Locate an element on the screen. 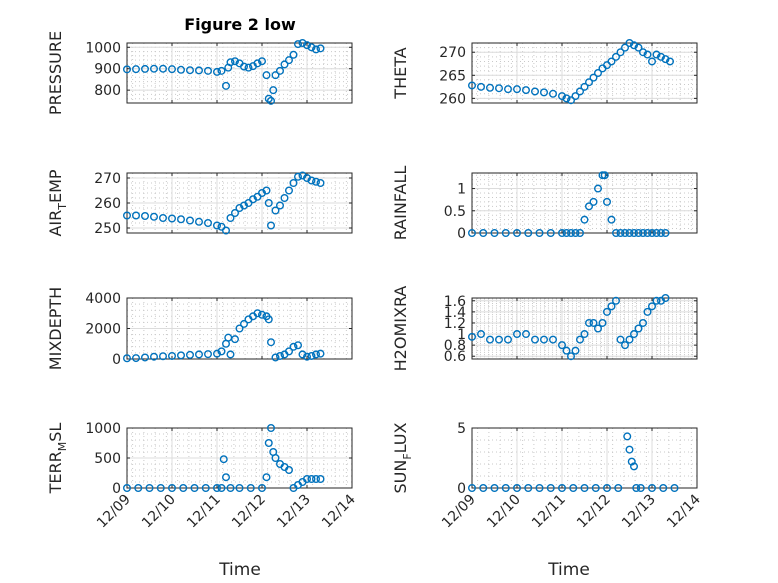  y-tick-label: 500 is located at coordinates (107, 459).